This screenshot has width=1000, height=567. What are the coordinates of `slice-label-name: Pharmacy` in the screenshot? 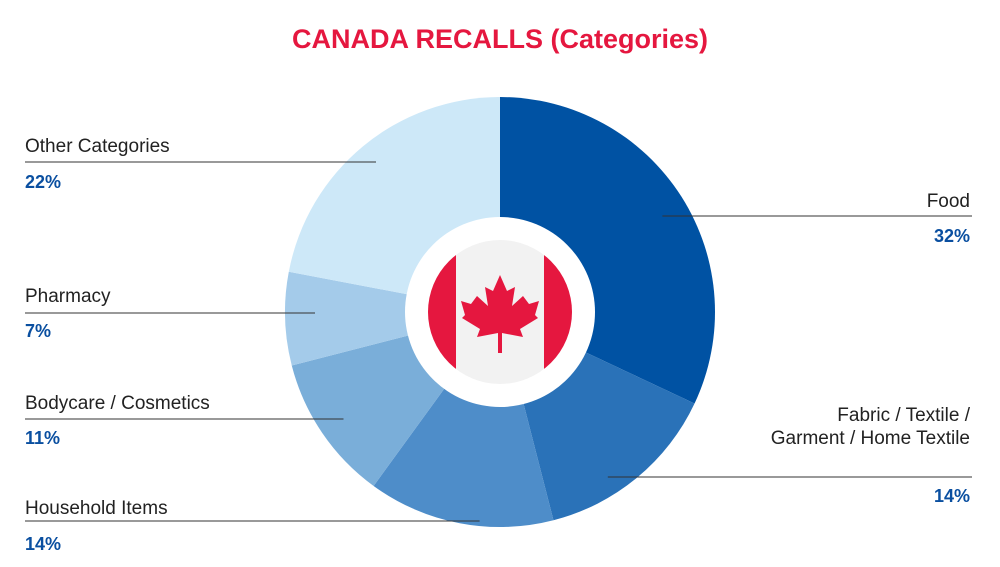 It's located at (68, 296).